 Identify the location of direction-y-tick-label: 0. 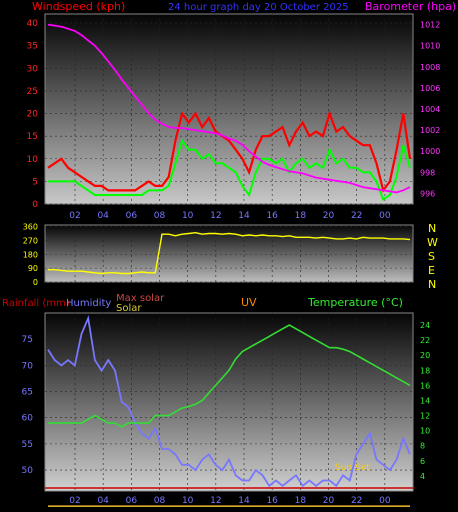
(35, 282).